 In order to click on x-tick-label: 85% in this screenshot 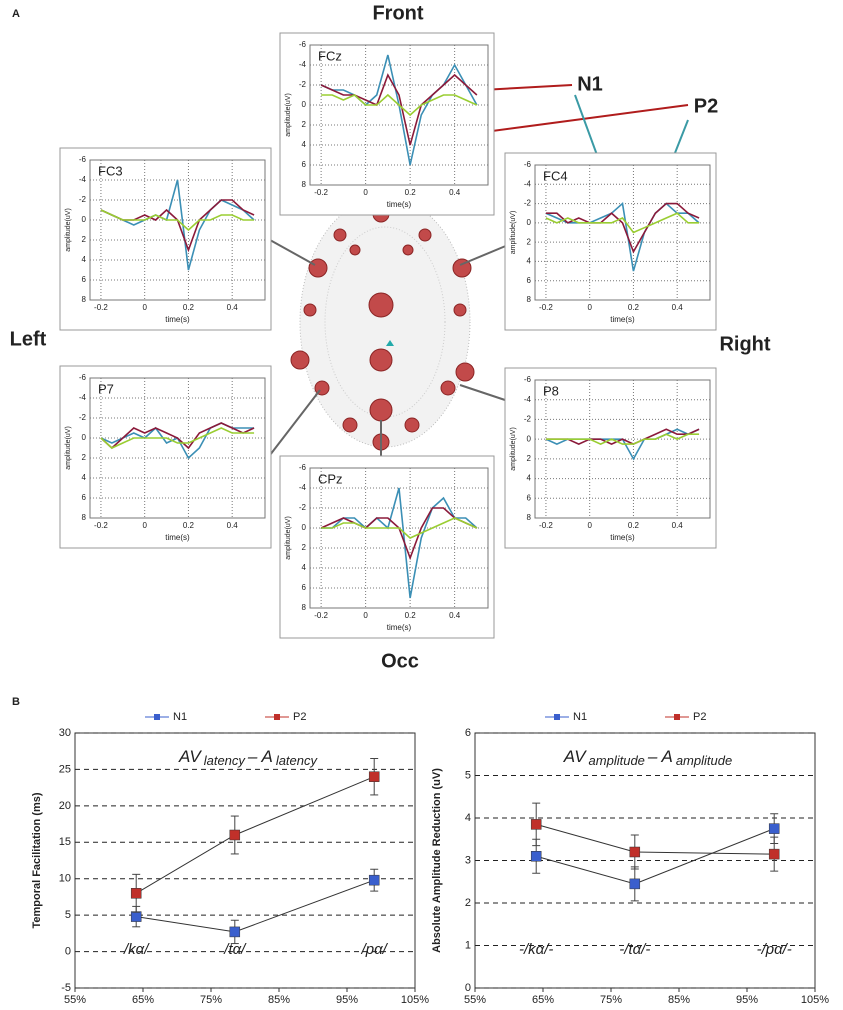, I will do `click(679, 1000)`.